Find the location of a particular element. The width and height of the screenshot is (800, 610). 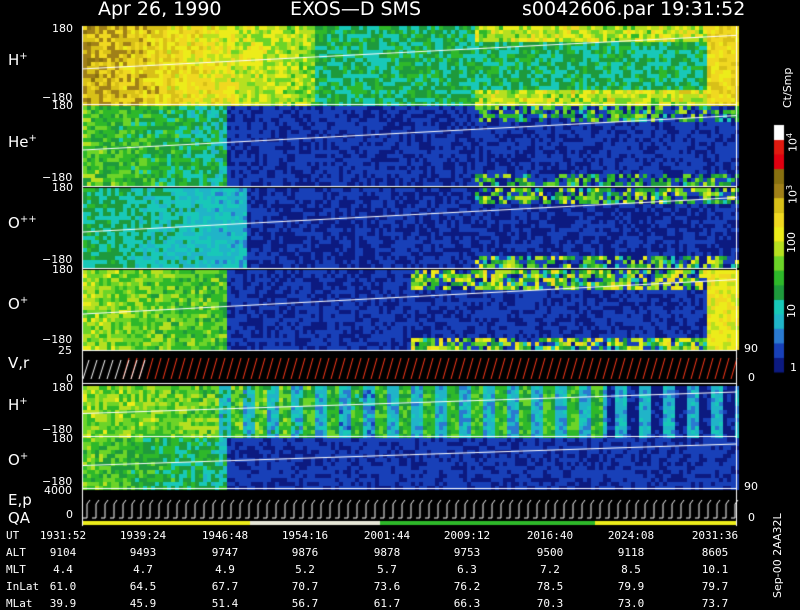

panel-label-h-plus: H+ is located at coordinates (18, 60).